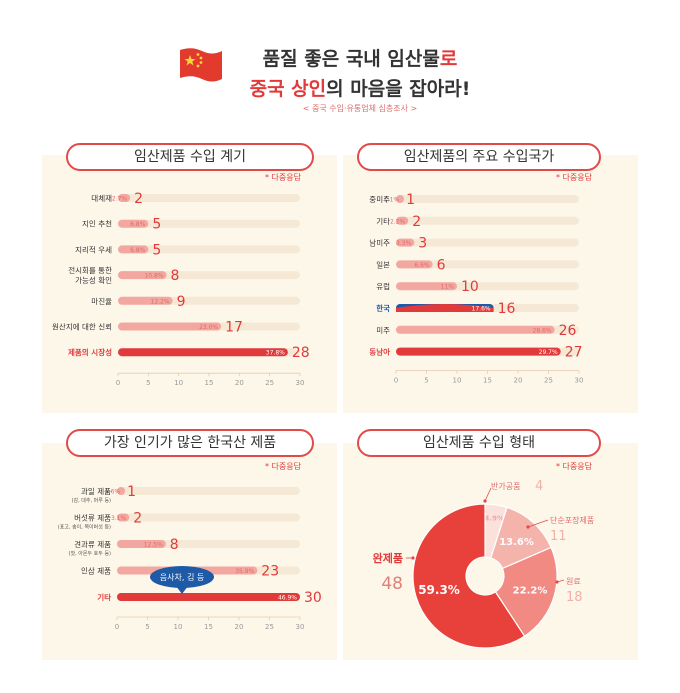  I want to click on chart-title-import-type: 임산제품 수입 형태, so click(479, 443).